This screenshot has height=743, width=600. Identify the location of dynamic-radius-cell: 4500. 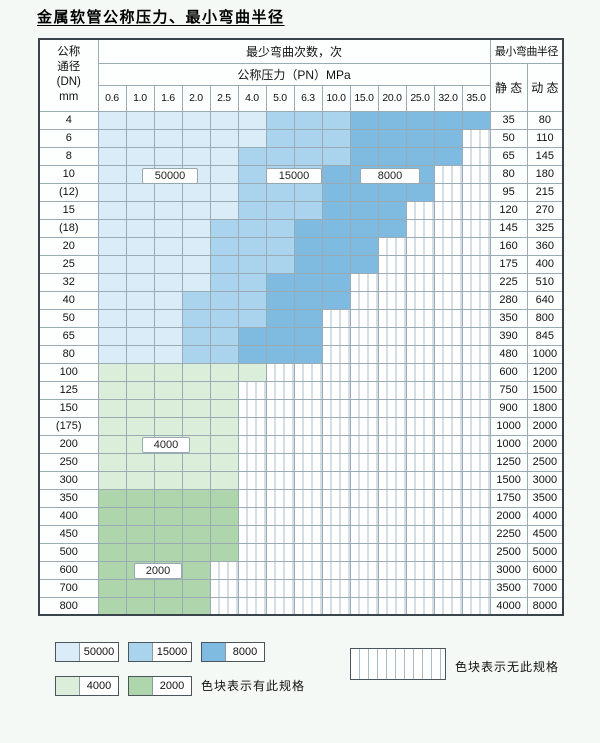
(545, 534).